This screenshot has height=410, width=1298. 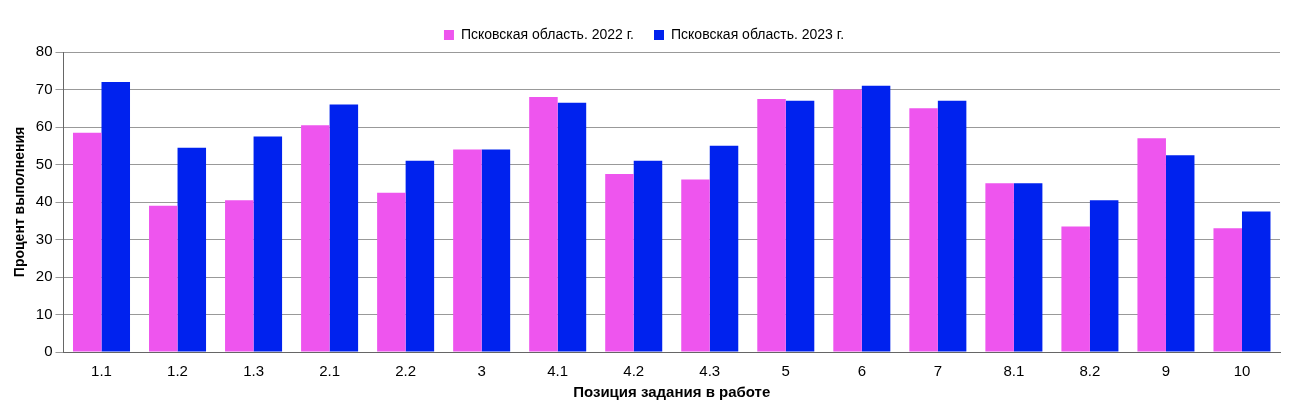 What do you see at coordinates (758, 33) in the screenshot?
I see `legend-label: Псковская область. 2023 г.` at bounding box center [758, 33].